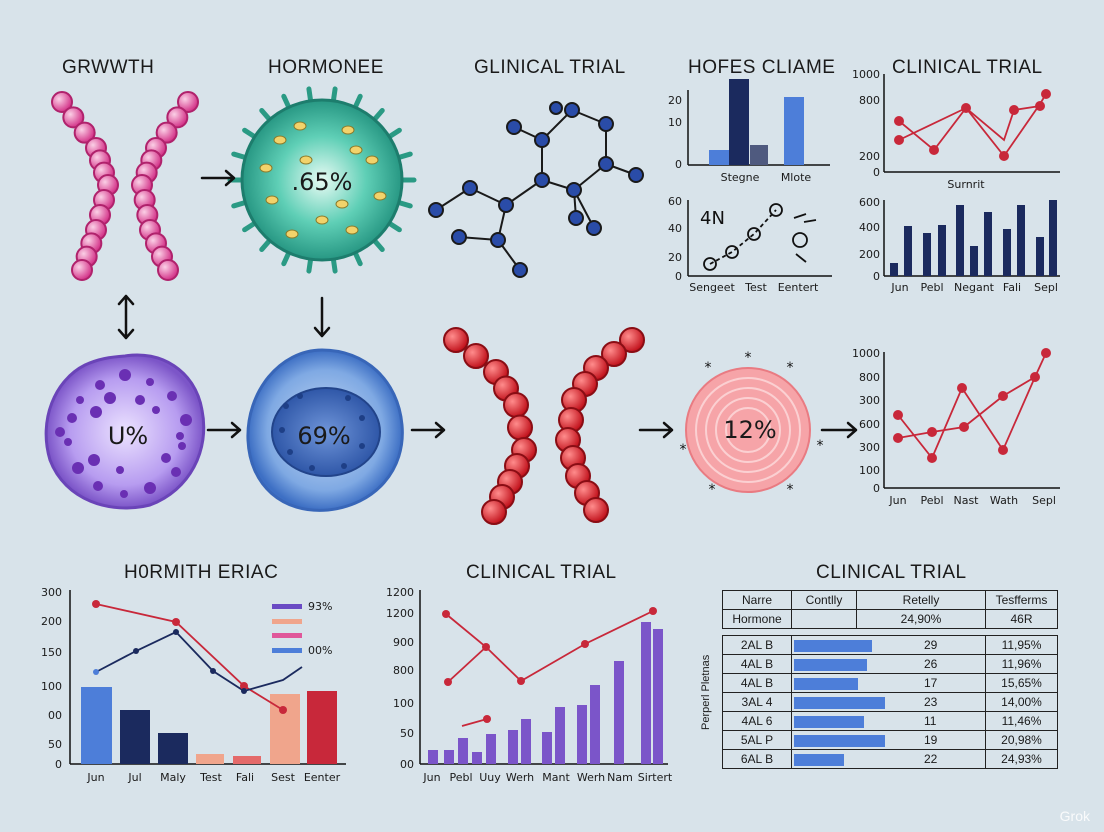  What do you see at coordinates (1021, 619) in the screenshot?
I see `table-cell: 46R` at bounding box center [1021, 619].